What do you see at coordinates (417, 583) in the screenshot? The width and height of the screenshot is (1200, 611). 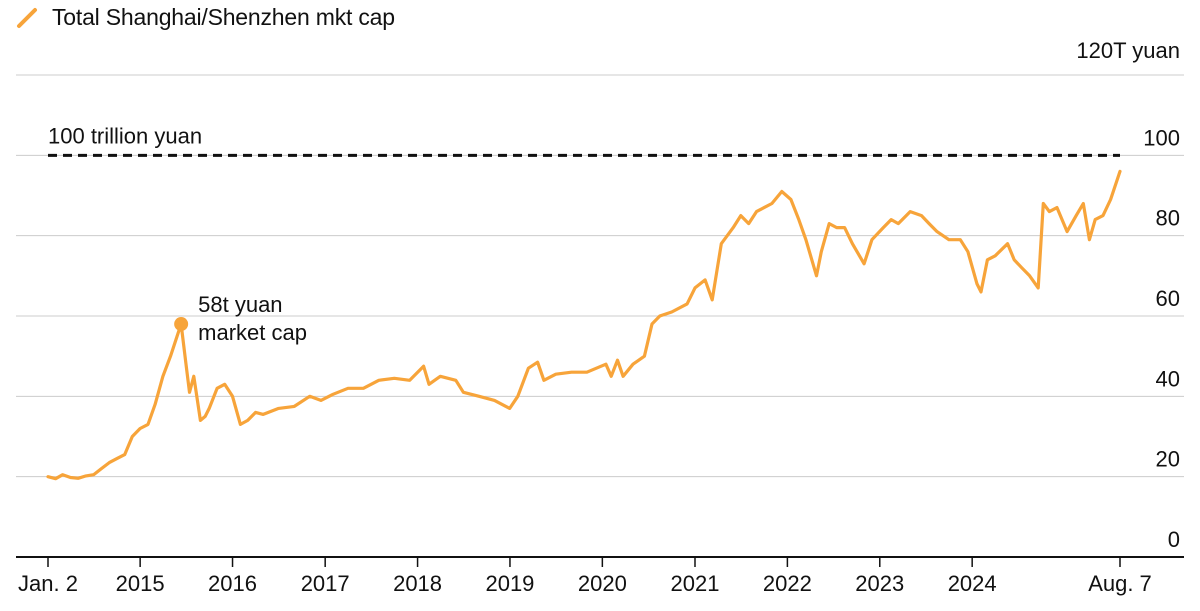 I see `x-tick-label-4: 2018` at bounding box center [417, 583].